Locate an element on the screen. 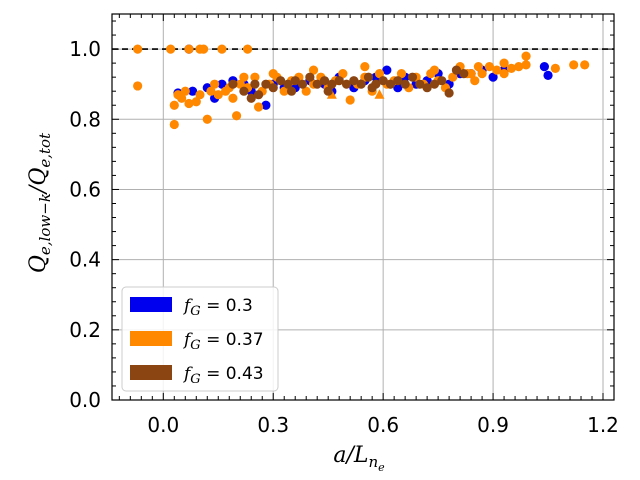 The image size is (640, 480). y-tick-labels: 0.0 0.2 0.4 0.6 0.8 1.0 is located at coordinates (85, 224).